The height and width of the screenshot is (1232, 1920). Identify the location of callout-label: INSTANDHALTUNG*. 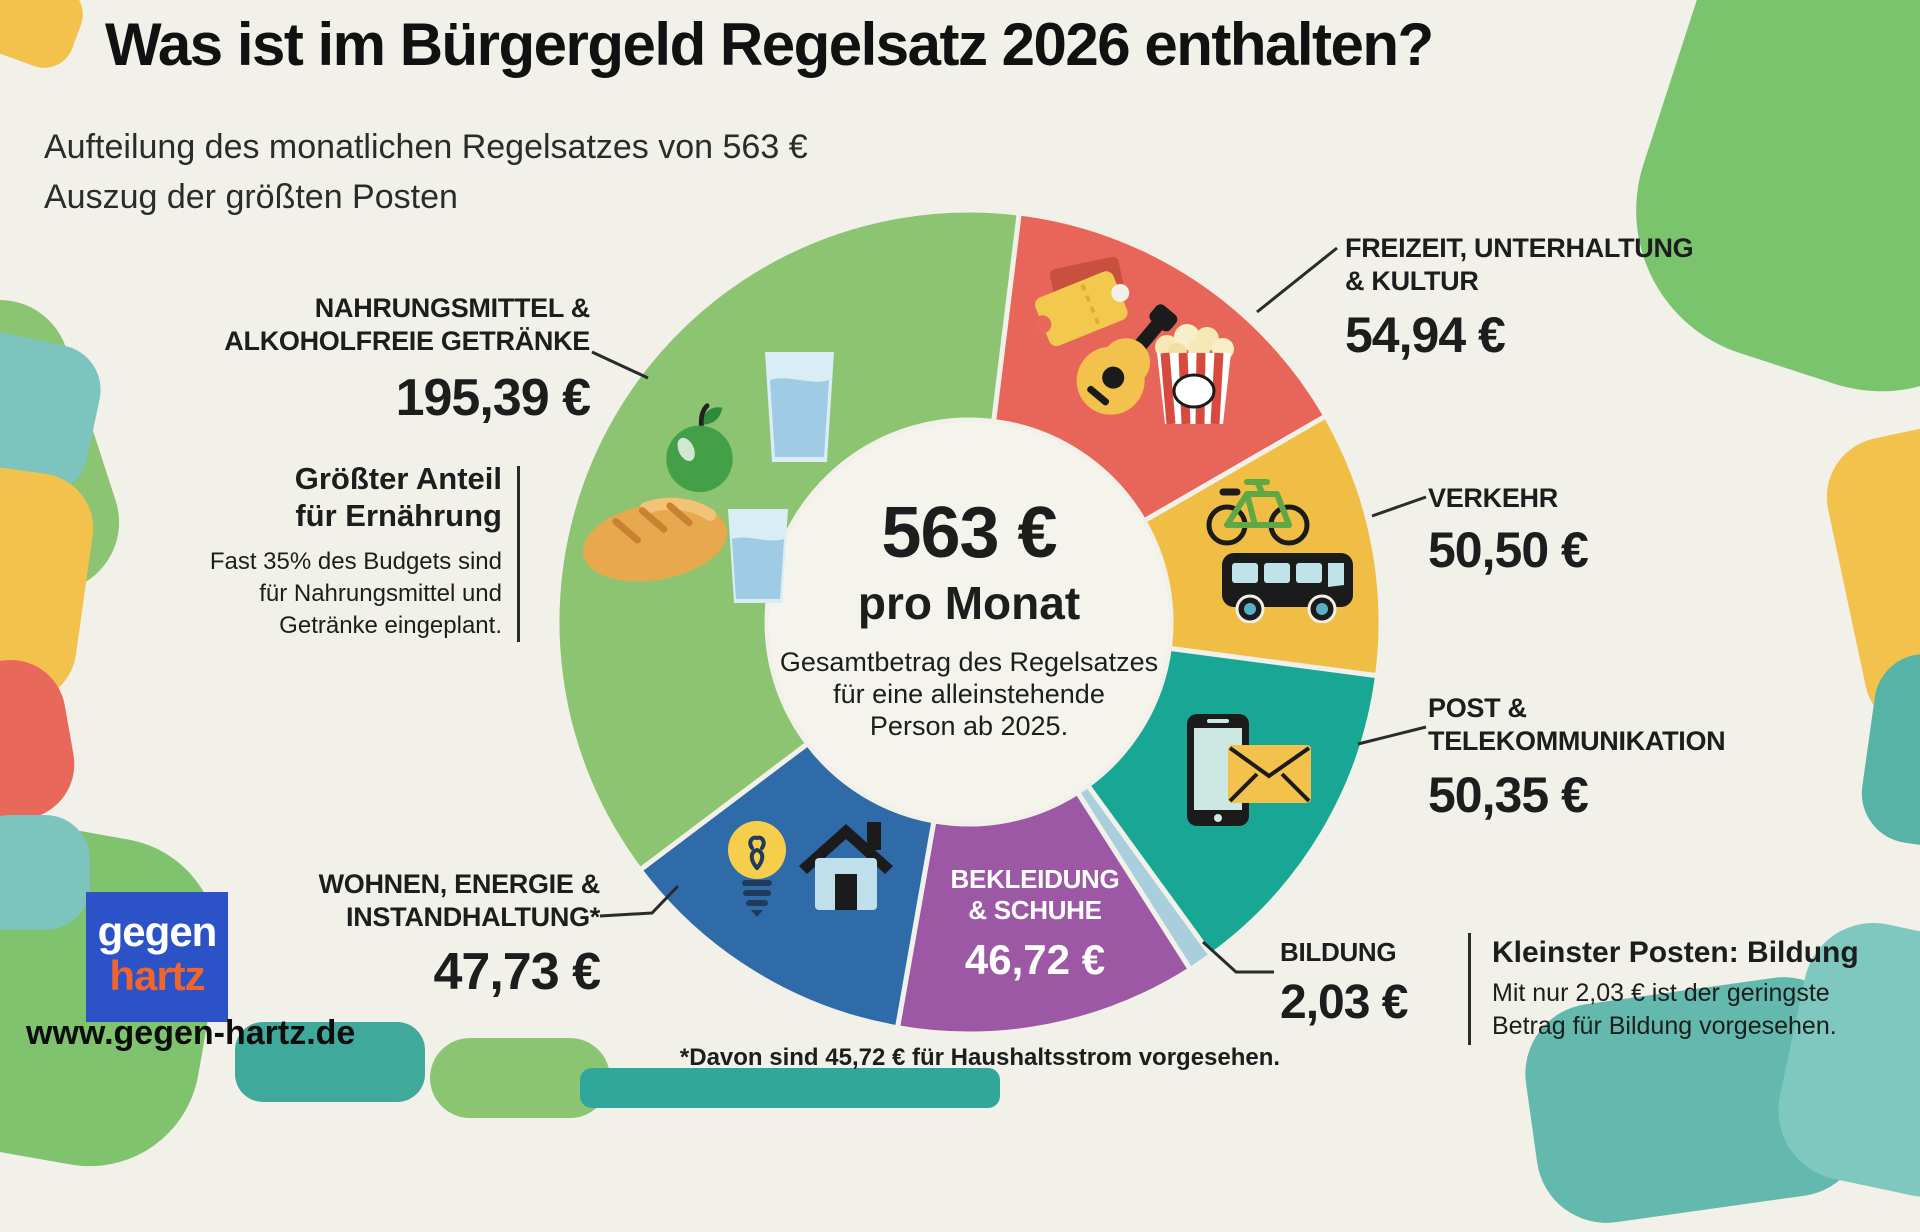
(473, 917).